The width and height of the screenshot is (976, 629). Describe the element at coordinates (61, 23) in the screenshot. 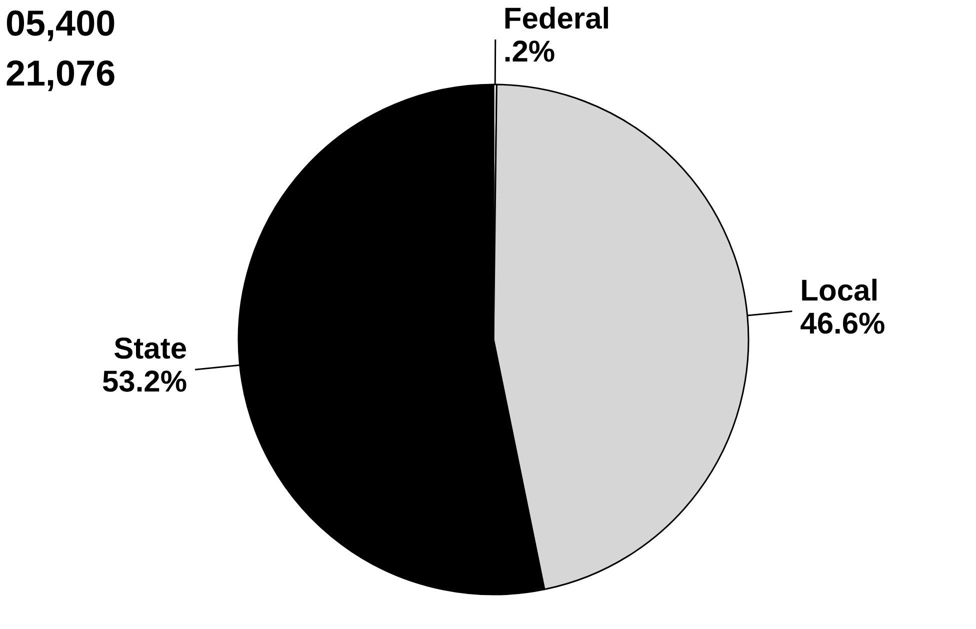

I see `text: 05,400` at that location.